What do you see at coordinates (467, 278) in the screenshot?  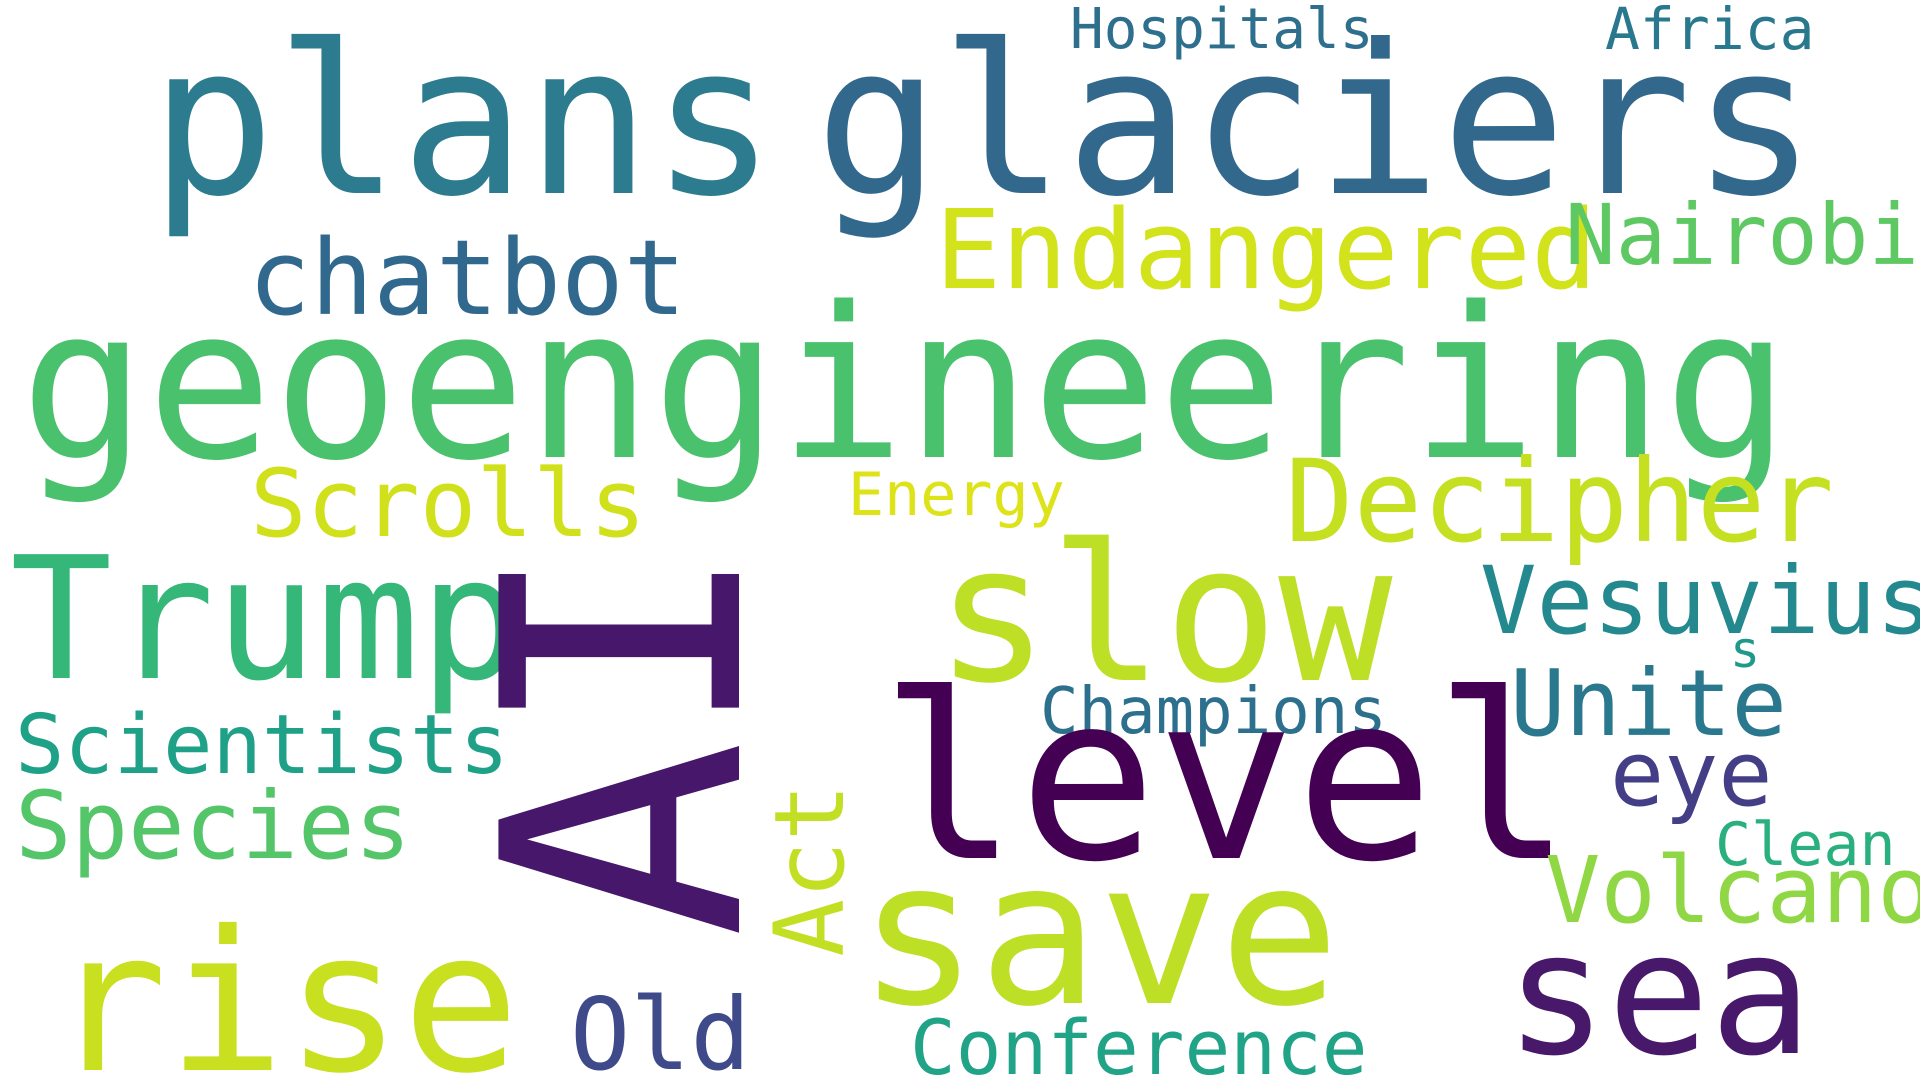 I see `word-chatbot: chatbot` at bounding box center [467, 278].